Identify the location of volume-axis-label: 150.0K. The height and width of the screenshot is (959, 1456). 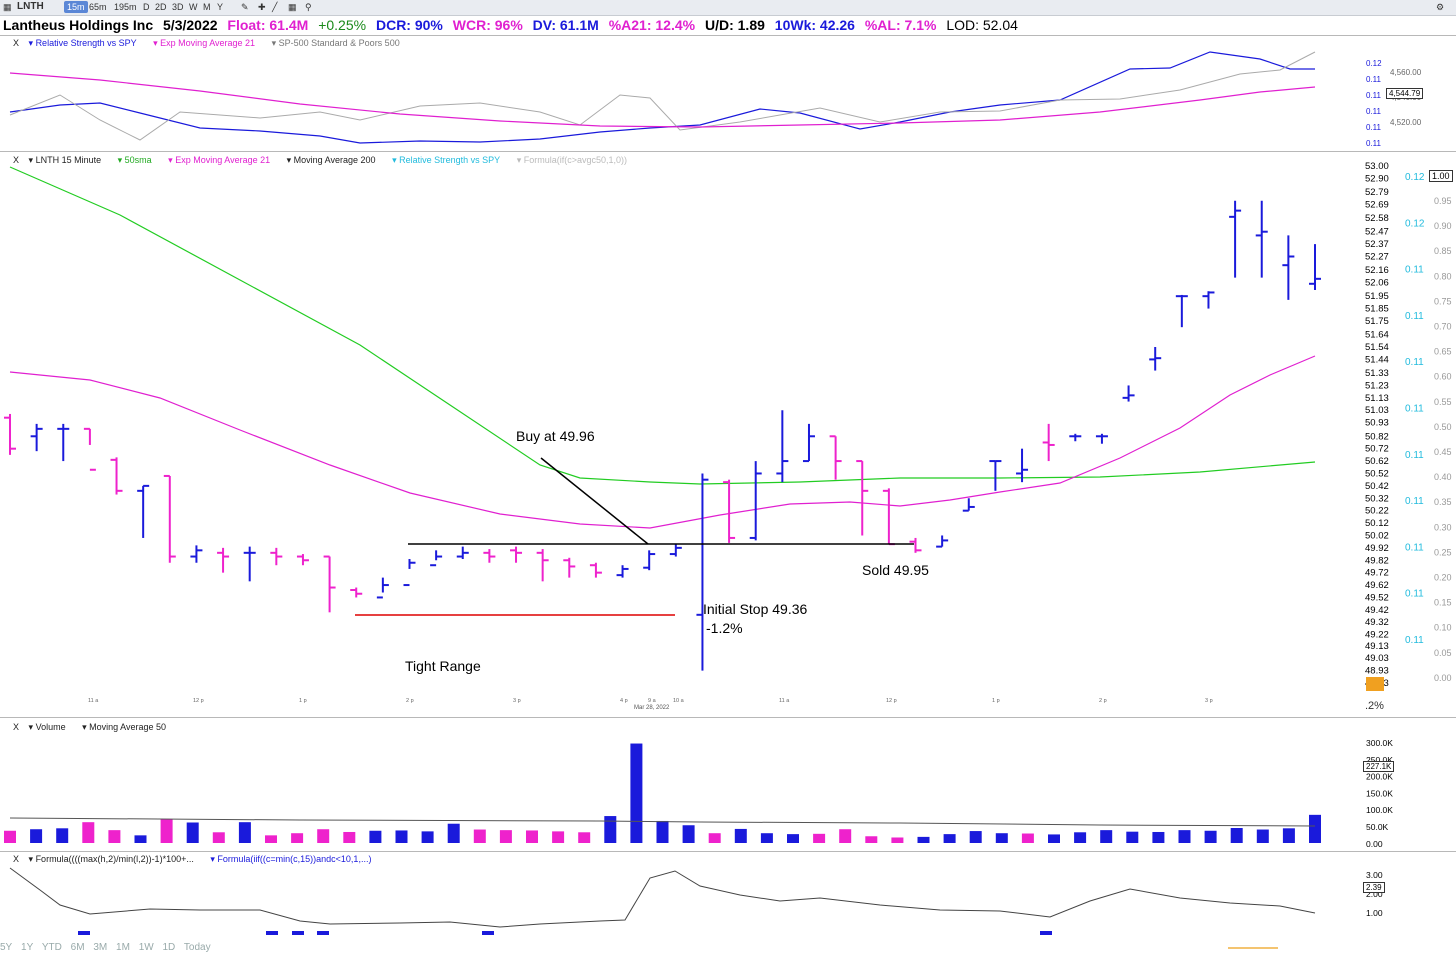
(1379, 793).